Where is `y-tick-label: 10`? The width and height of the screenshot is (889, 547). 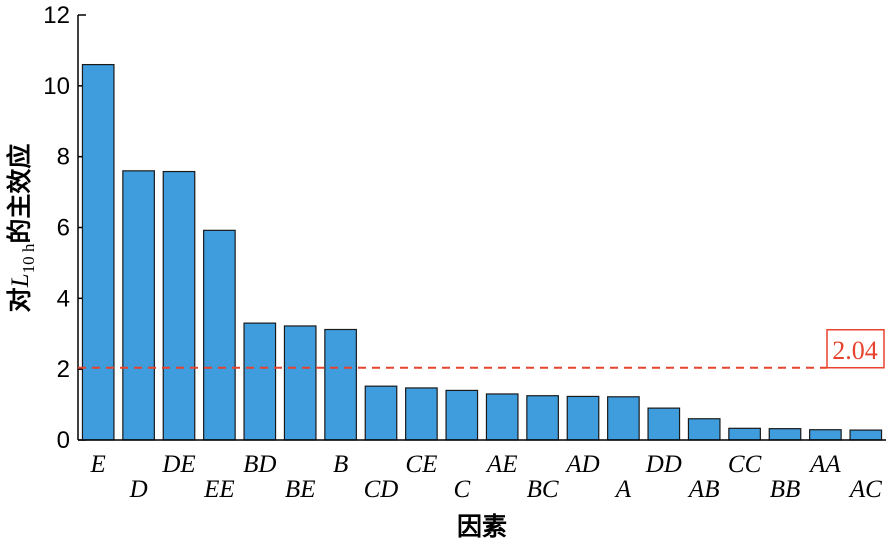
y-tick-label: 10 is located at coordinates (56, 86).